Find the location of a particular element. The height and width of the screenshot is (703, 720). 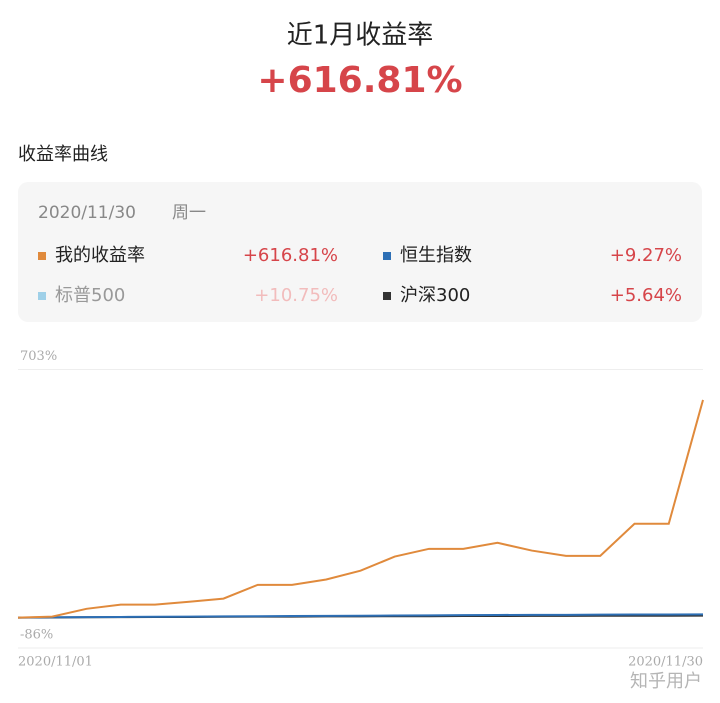

legend-name: 恒生指数 is located at coordinates (436, 255).